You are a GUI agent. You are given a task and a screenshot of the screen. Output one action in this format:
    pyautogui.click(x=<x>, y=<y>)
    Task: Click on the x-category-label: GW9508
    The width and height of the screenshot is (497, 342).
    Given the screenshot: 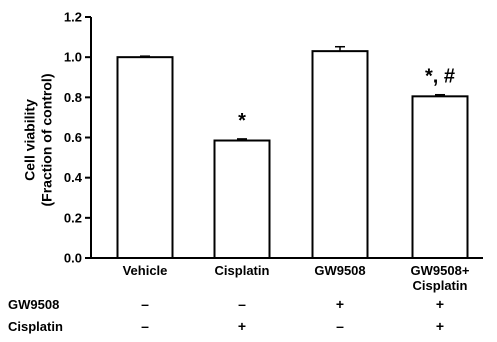 What is the action you would take?
    pyautogui.click(x=339, y=270)
    